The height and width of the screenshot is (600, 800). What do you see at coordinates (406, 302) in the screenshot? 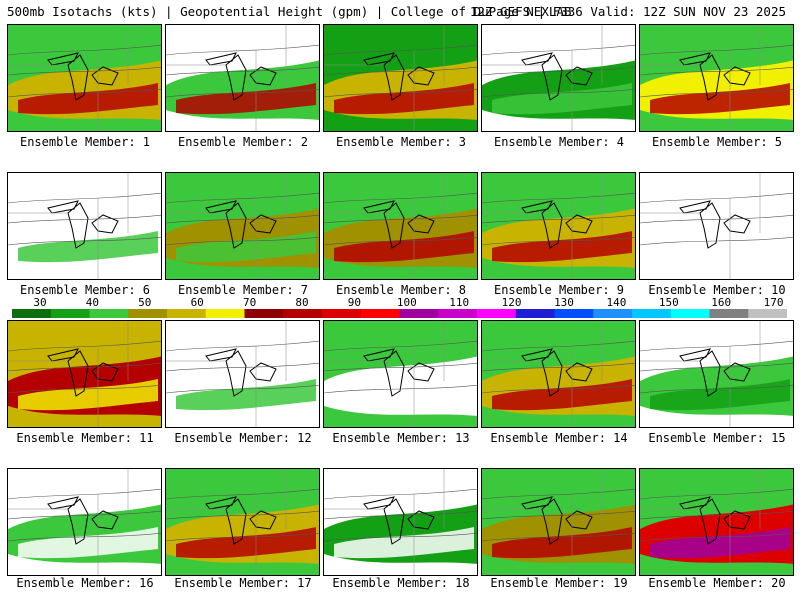
I see `colorbar-label: 100` at bounding box center [406, 302].